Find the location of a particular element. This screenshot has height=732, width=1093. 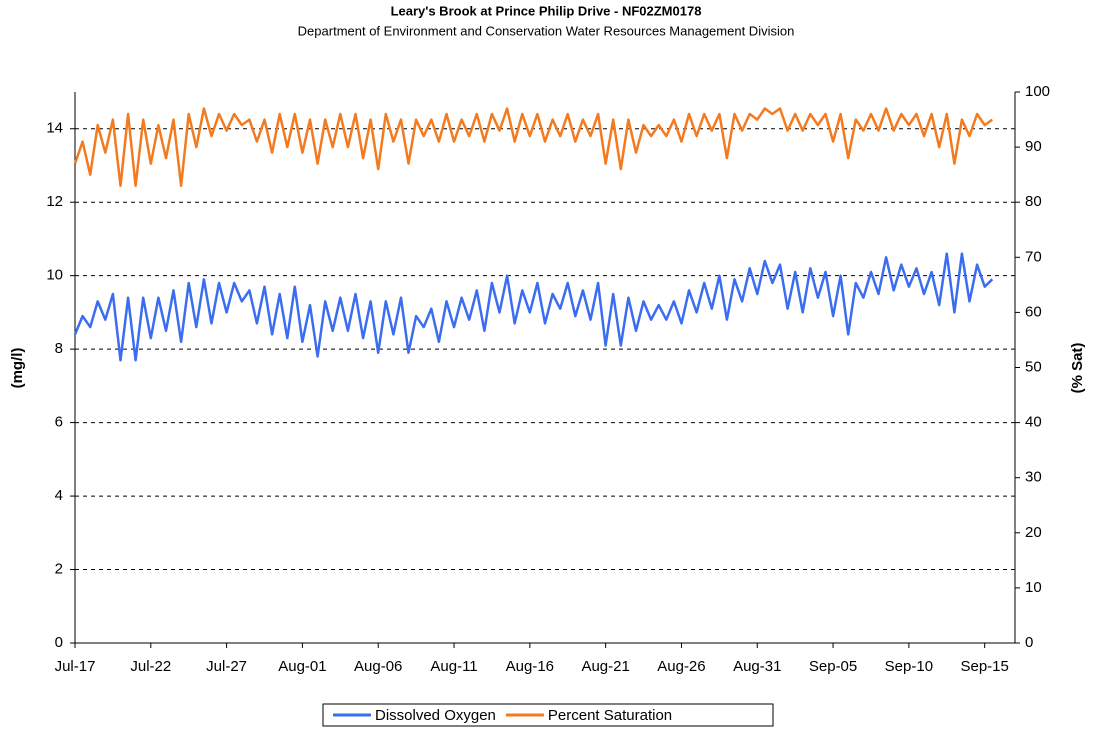

y-tick-label: 2 is located at coordinates (59, 569).